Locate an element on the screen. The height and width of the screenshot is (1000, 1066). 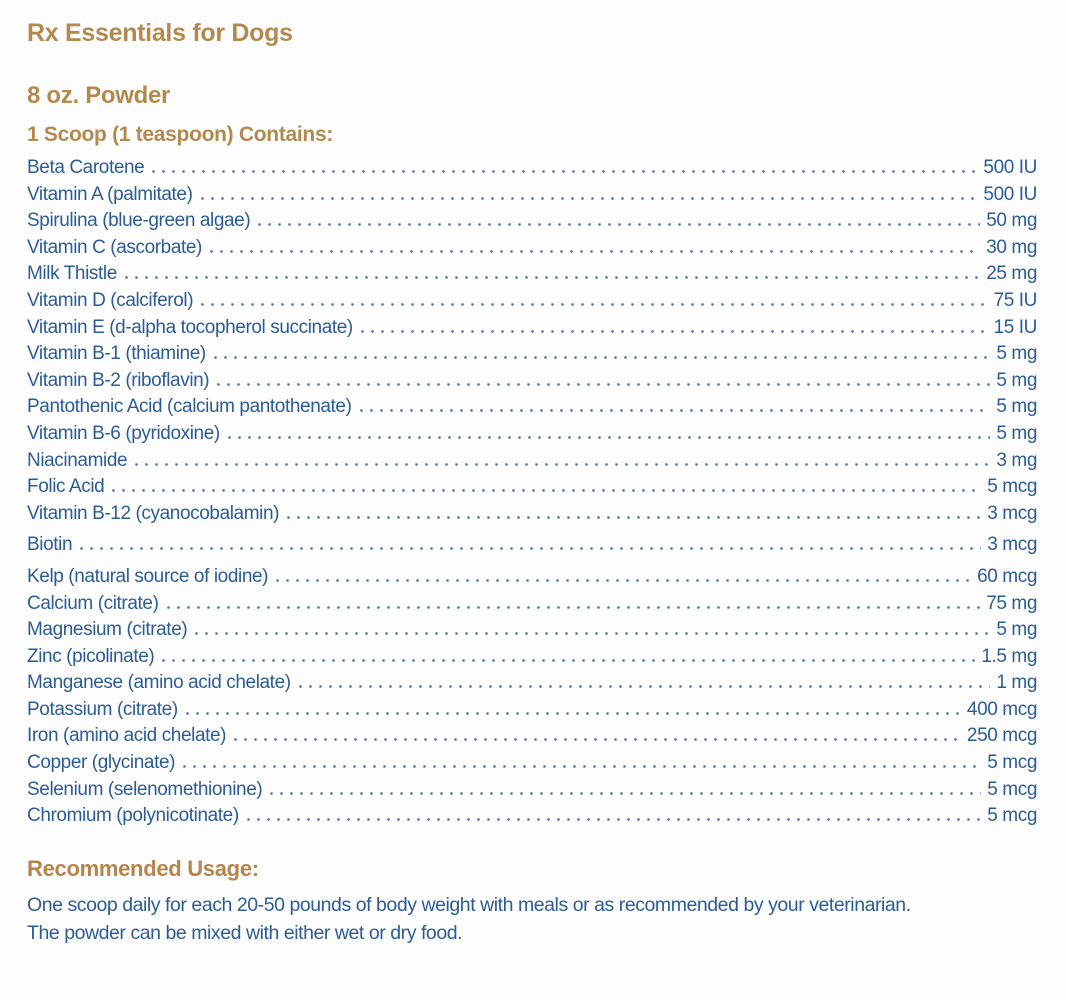
ingredient-name: Niacinamide is located at coordinates (77, 460).